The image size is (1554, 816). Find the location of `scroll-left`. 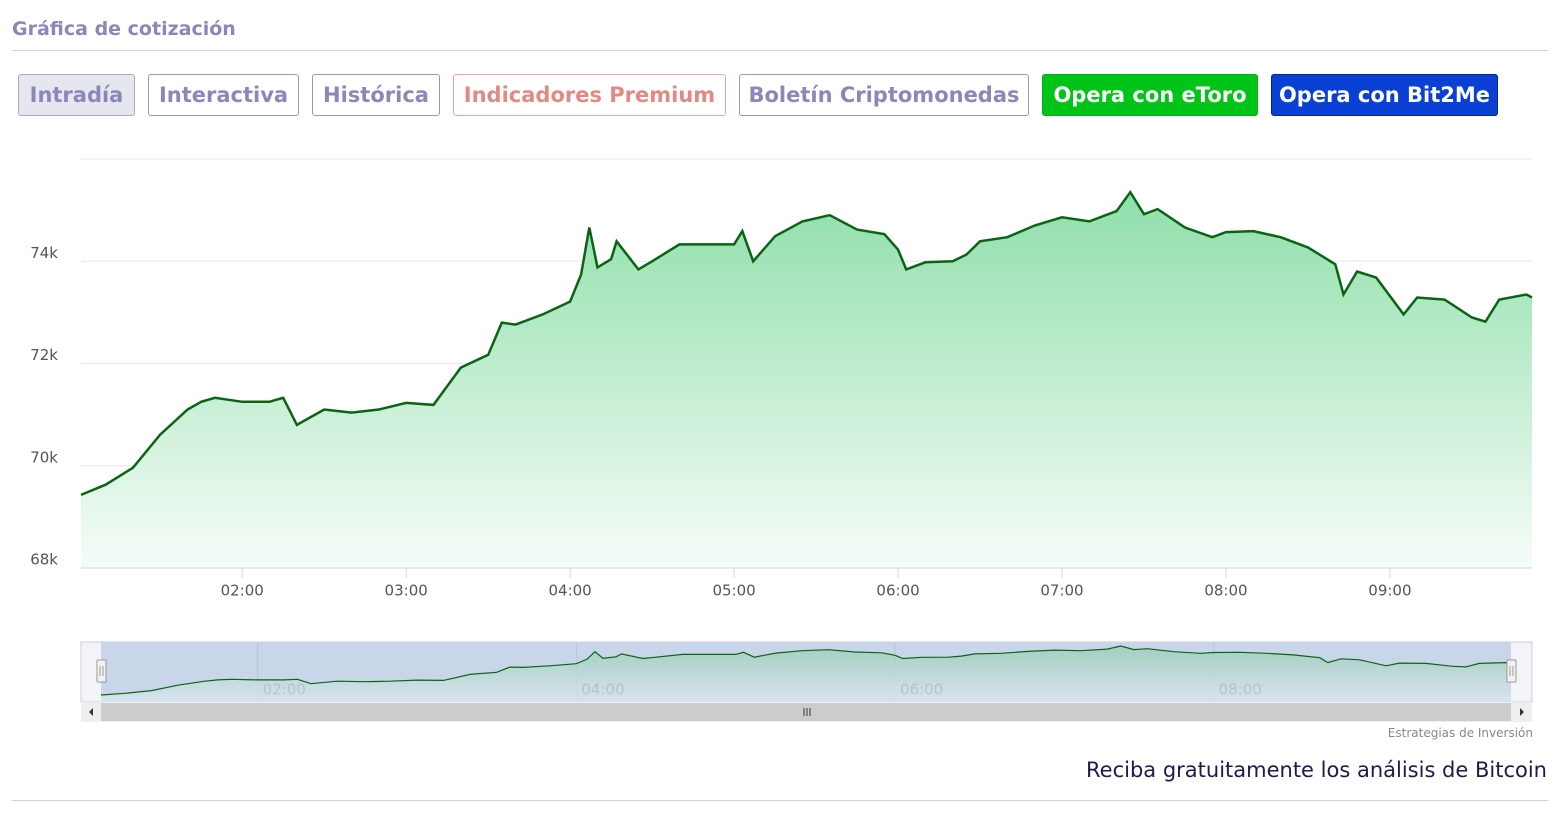

scroll-left is located at coordinates (91, 712).